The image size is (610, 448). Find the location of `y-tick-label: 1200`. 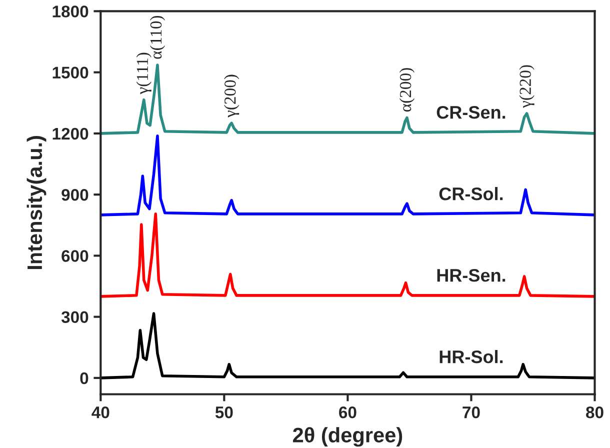

y-tick-label: 1200 is located at coordinates (70, 134).